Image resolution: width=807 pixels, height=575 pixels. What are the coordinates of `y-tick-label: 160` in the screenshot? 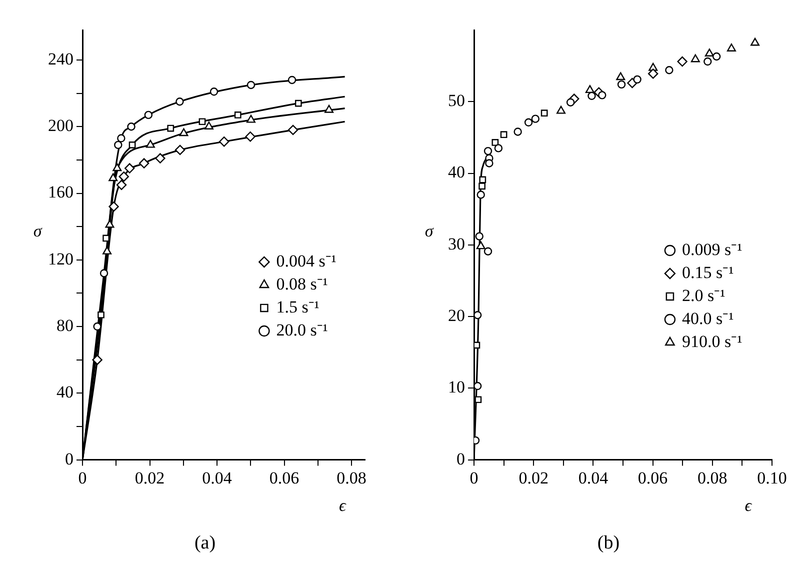 It's located at (61, 192).